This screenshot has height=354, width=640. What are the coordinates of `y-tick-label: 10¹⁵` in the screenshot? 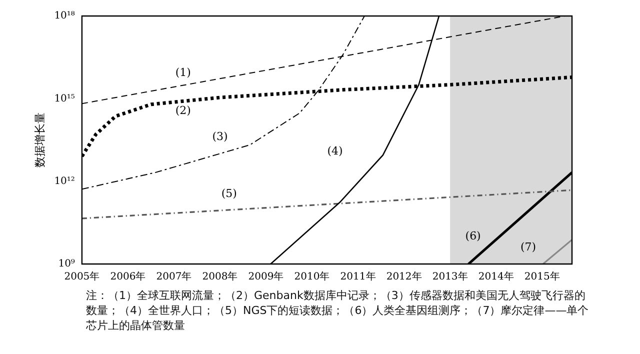 It's located at (64, 98).